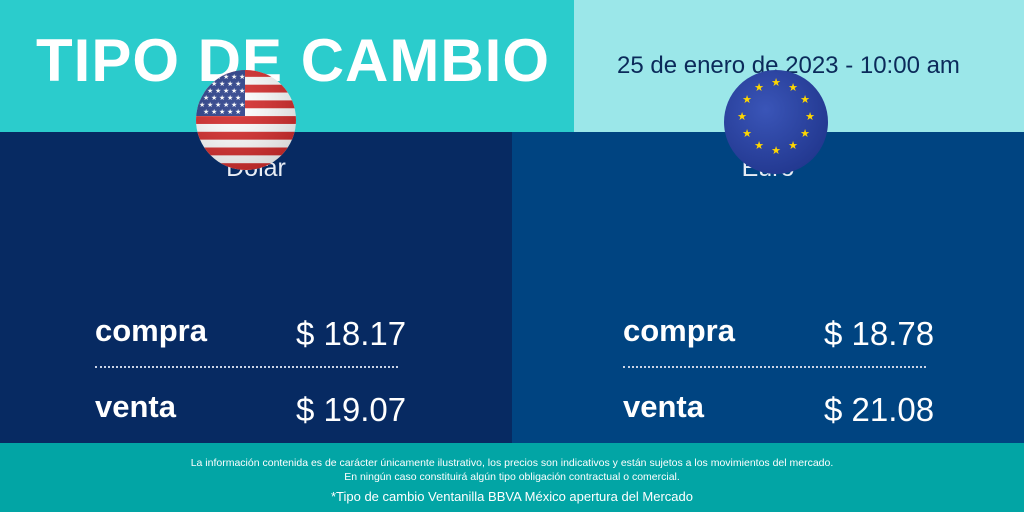  What do you see at coordinates (151, 330) in the screenshot?
I see `dollar-buy-label: compra` at bounding box center [151, 330].